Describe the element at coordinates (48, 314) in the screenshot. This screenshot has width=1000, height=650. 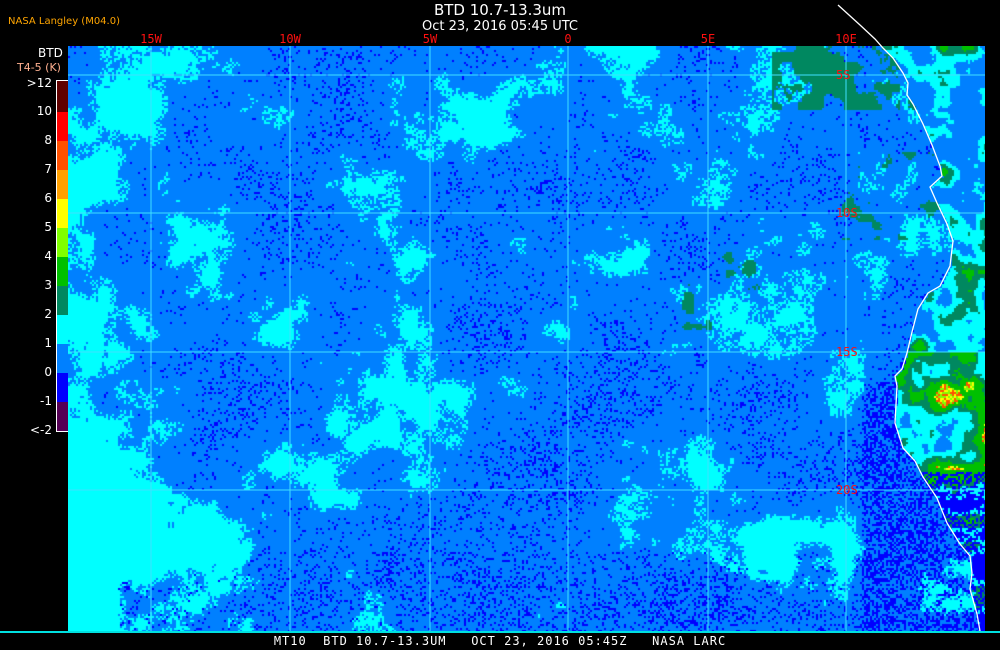
I see `colorbar-label: 2` at that location.